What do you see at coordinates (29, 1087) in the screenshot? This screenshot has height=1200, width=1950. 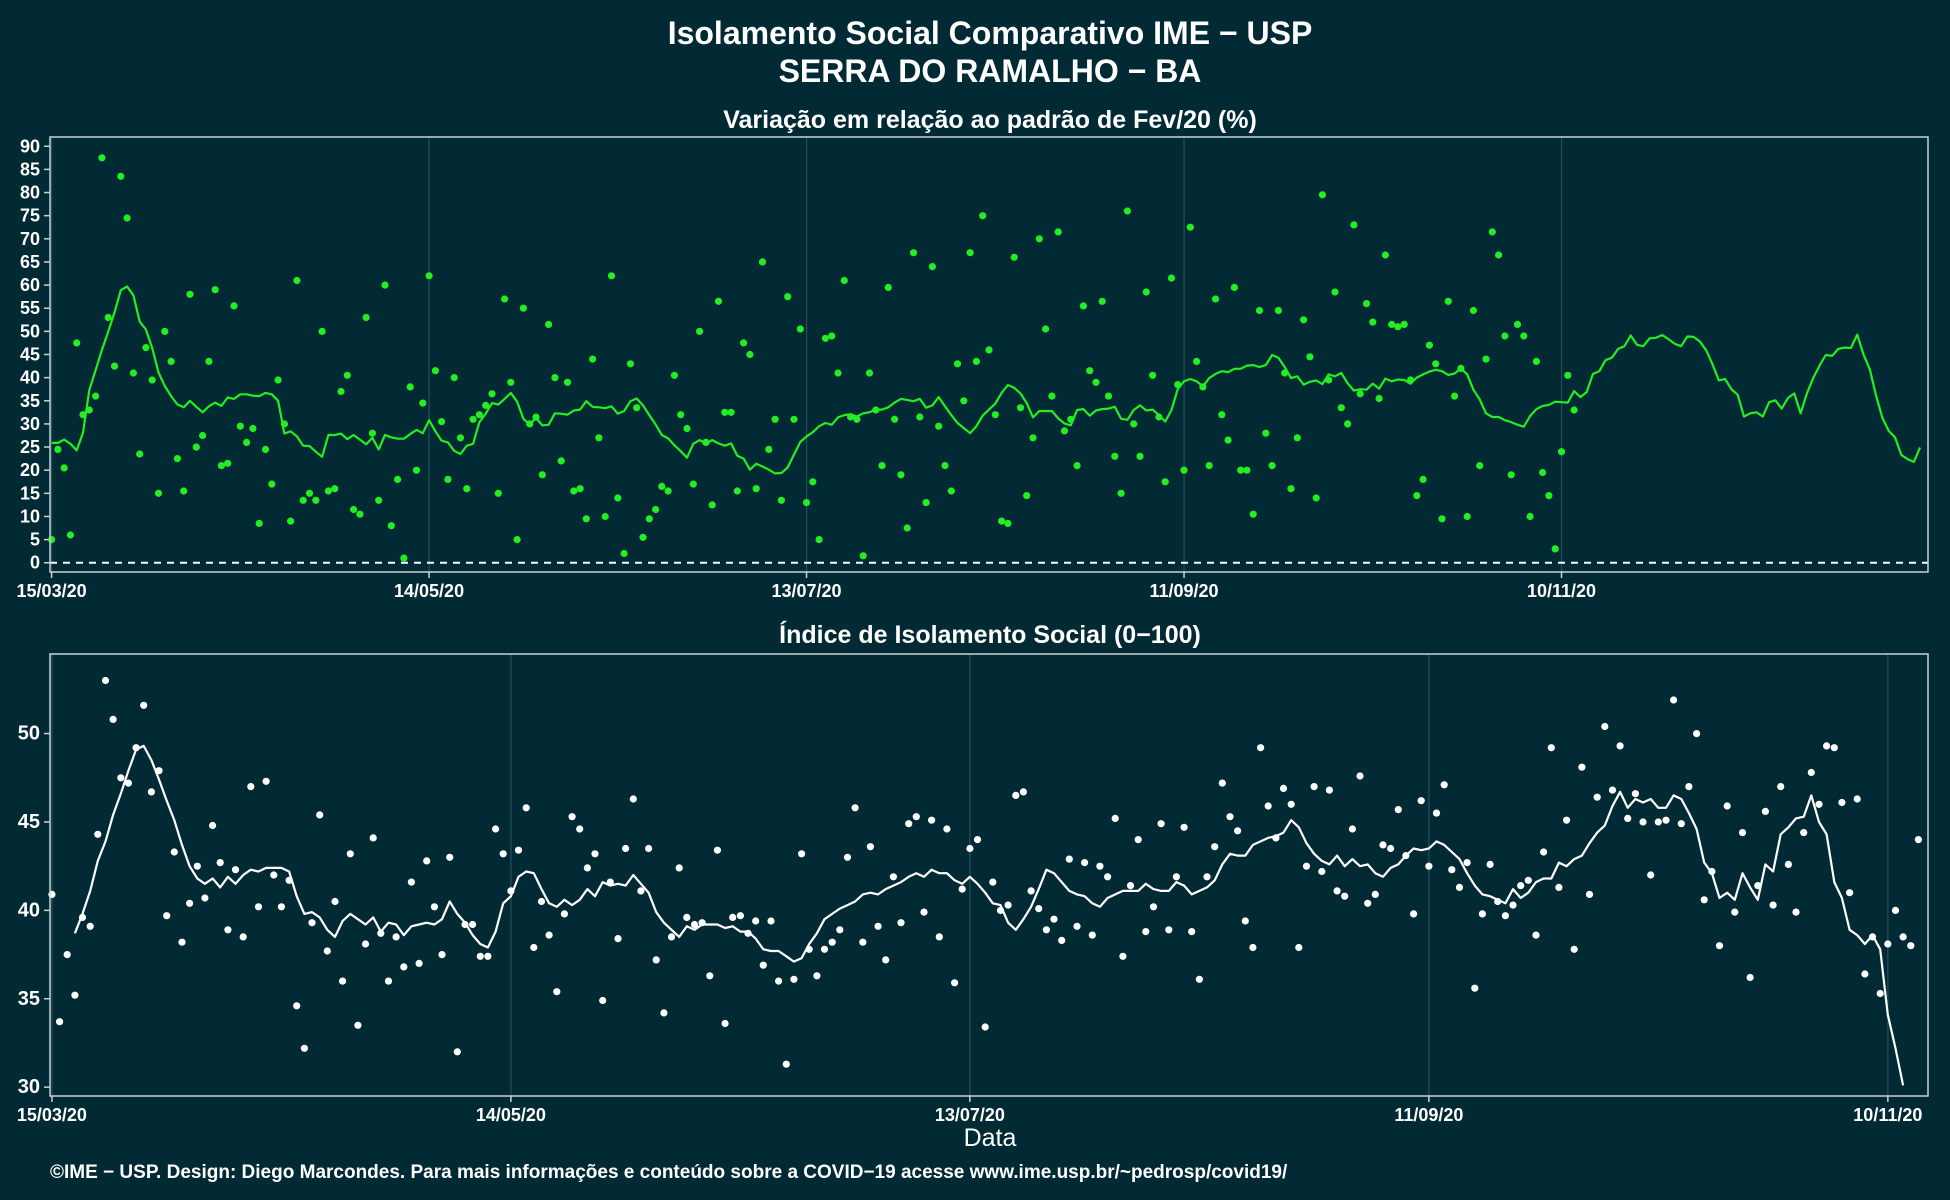 I see `y-tick-label: 30` at bounding box center [29, 1087].